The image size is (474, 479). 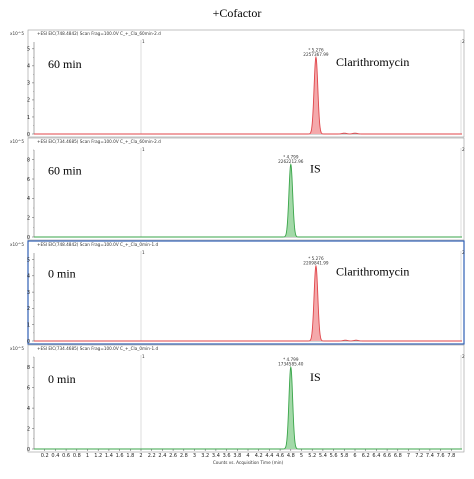 What do you see at coordinates (87, 456) in the screenshot?
I see `x-tick-label: 1` at bounding box center [87, 456].